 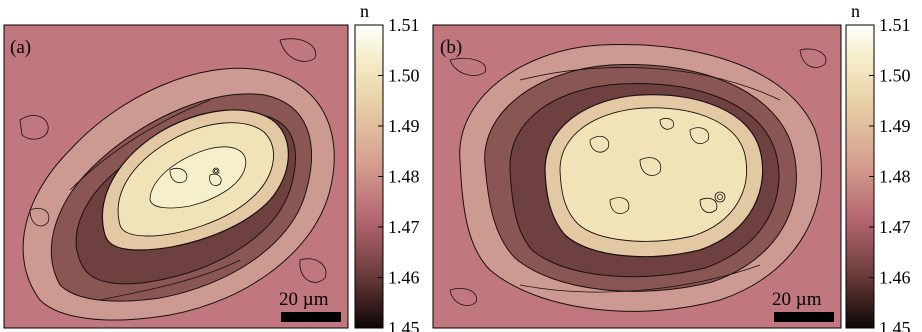 What do you see at coordinates (404, 25) in the screenshot?
I see `colorbar-a-tick-label: 1.51` at bounding box center [404, 25].